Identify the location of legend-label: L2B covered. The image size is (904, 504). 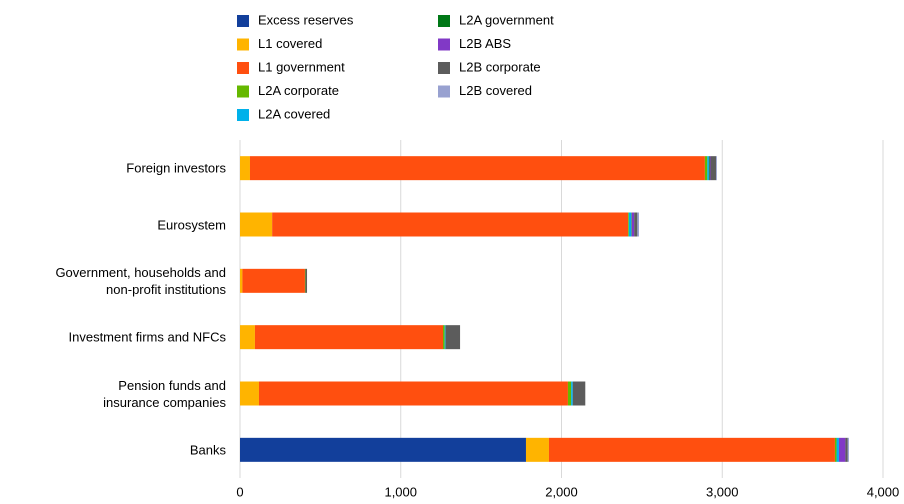
(495, 90).